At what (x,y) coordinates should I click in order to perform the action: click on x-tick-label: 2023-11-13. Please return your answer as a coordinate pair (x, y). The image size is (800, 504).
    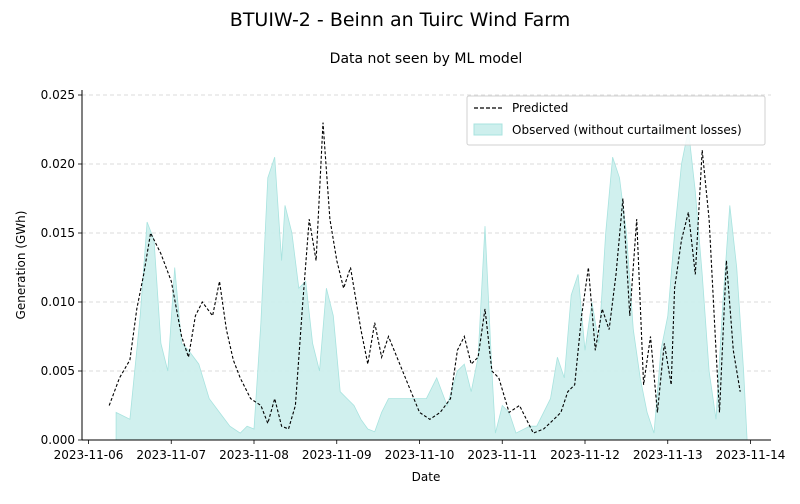
    Looking at the image, I should click on (668, 455).